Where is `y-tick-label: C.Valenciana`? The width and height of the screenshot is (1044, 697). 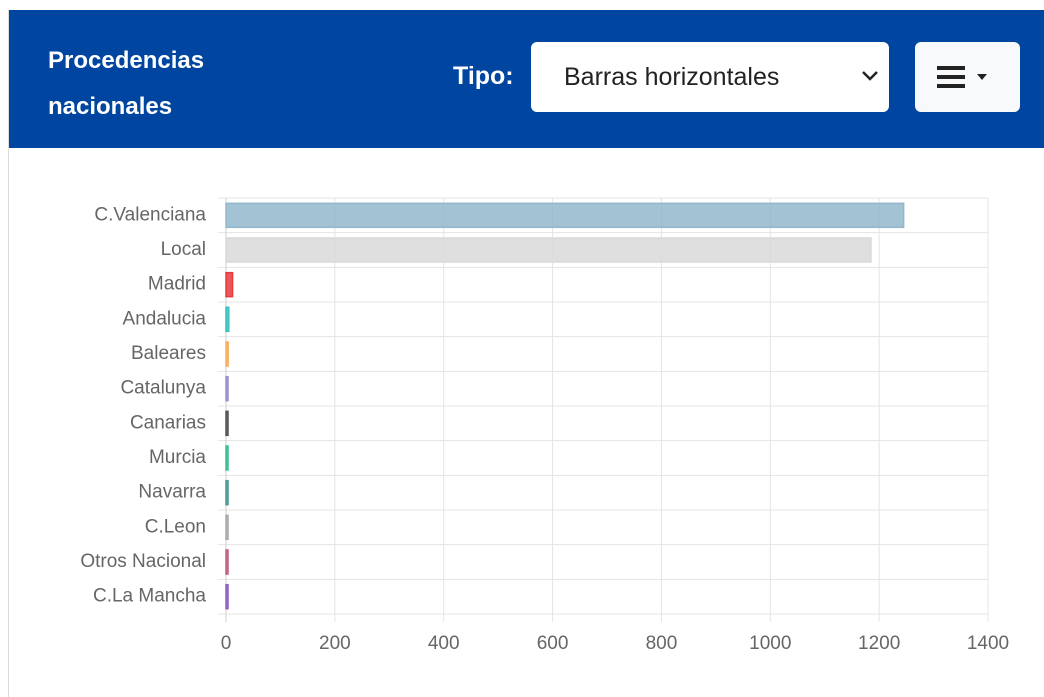
y-tick-label: C.Valenciana is located at coordinates (150, 214).